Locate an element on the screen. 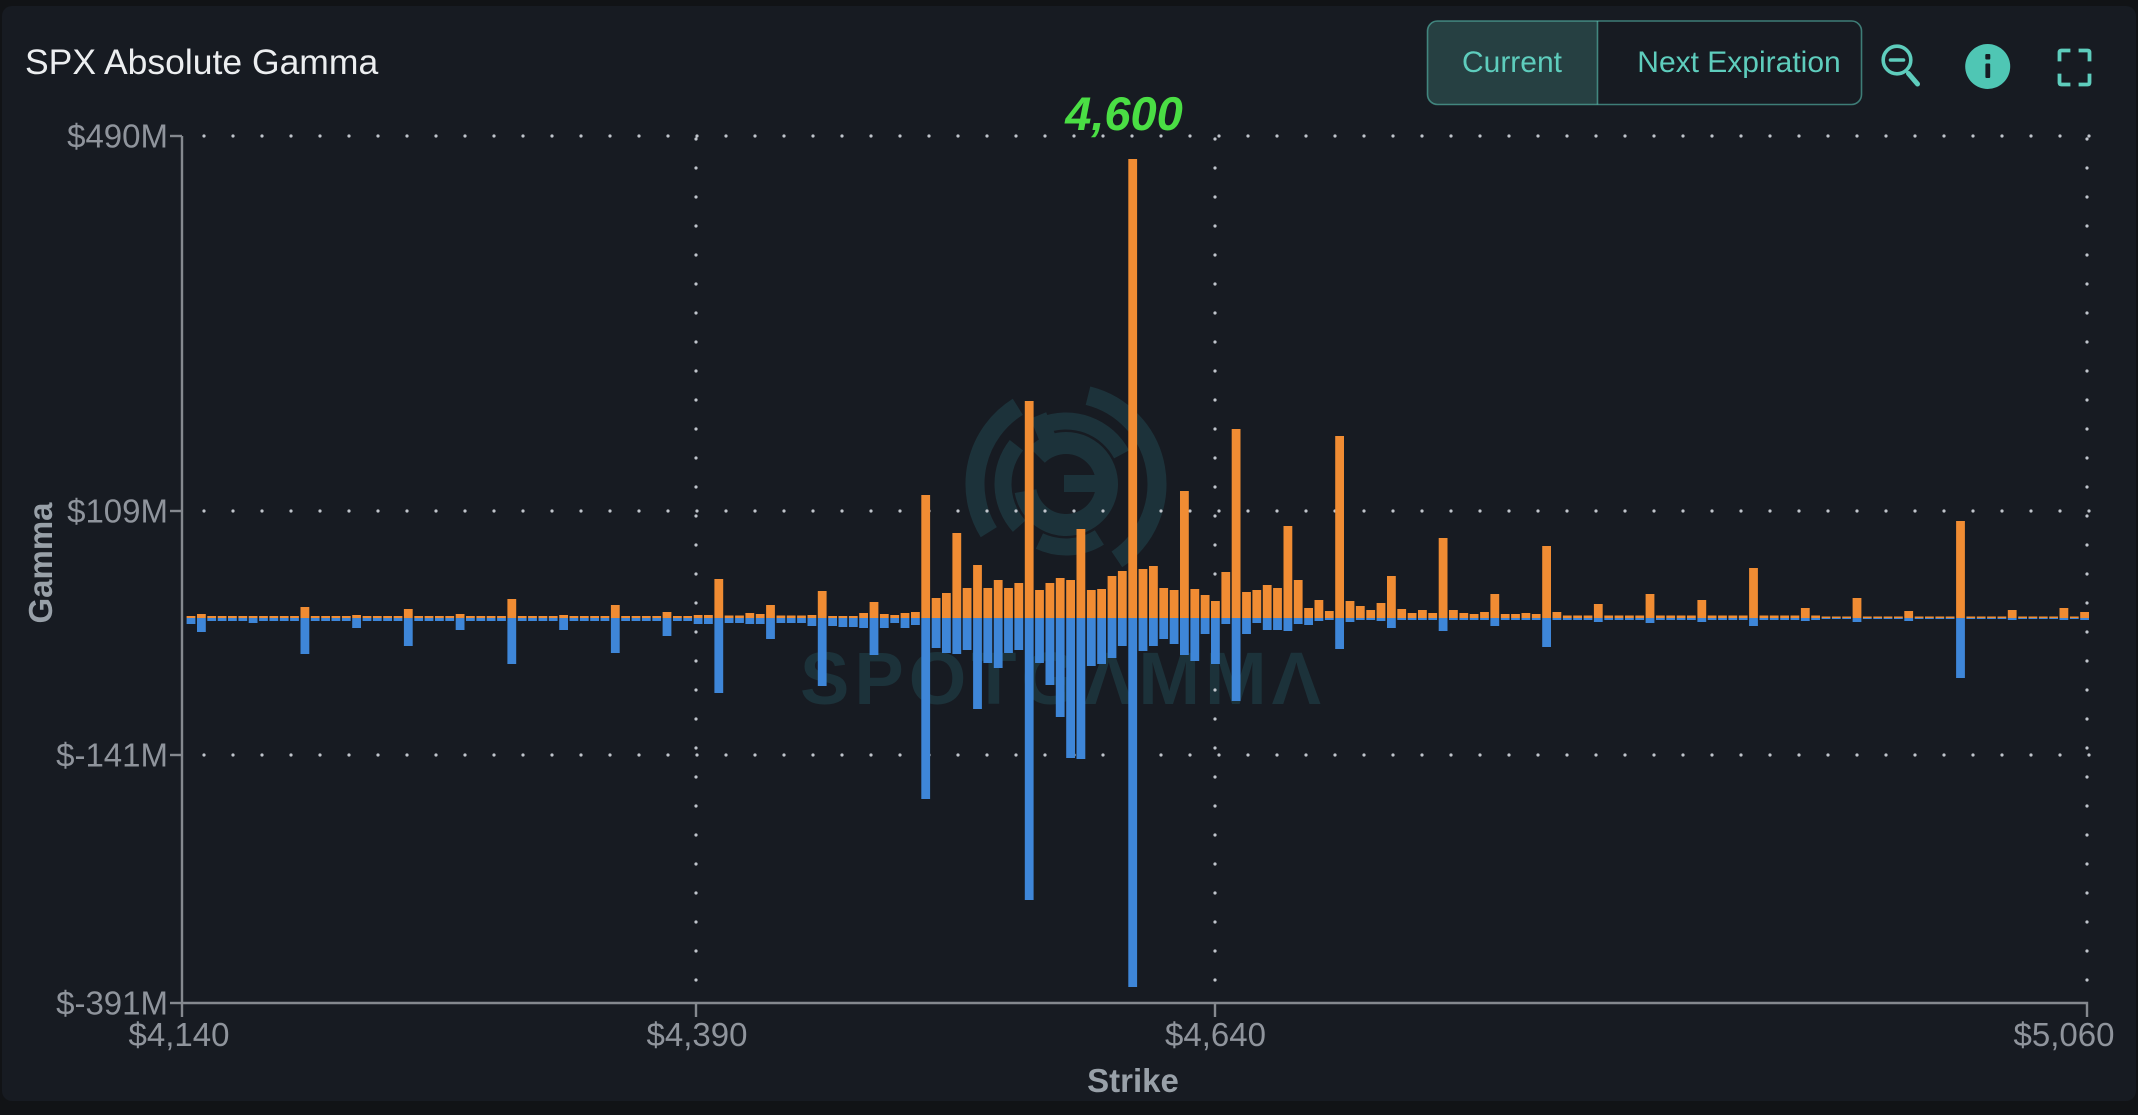  svg-text: $-391M is located at coordinates (112, 1003).